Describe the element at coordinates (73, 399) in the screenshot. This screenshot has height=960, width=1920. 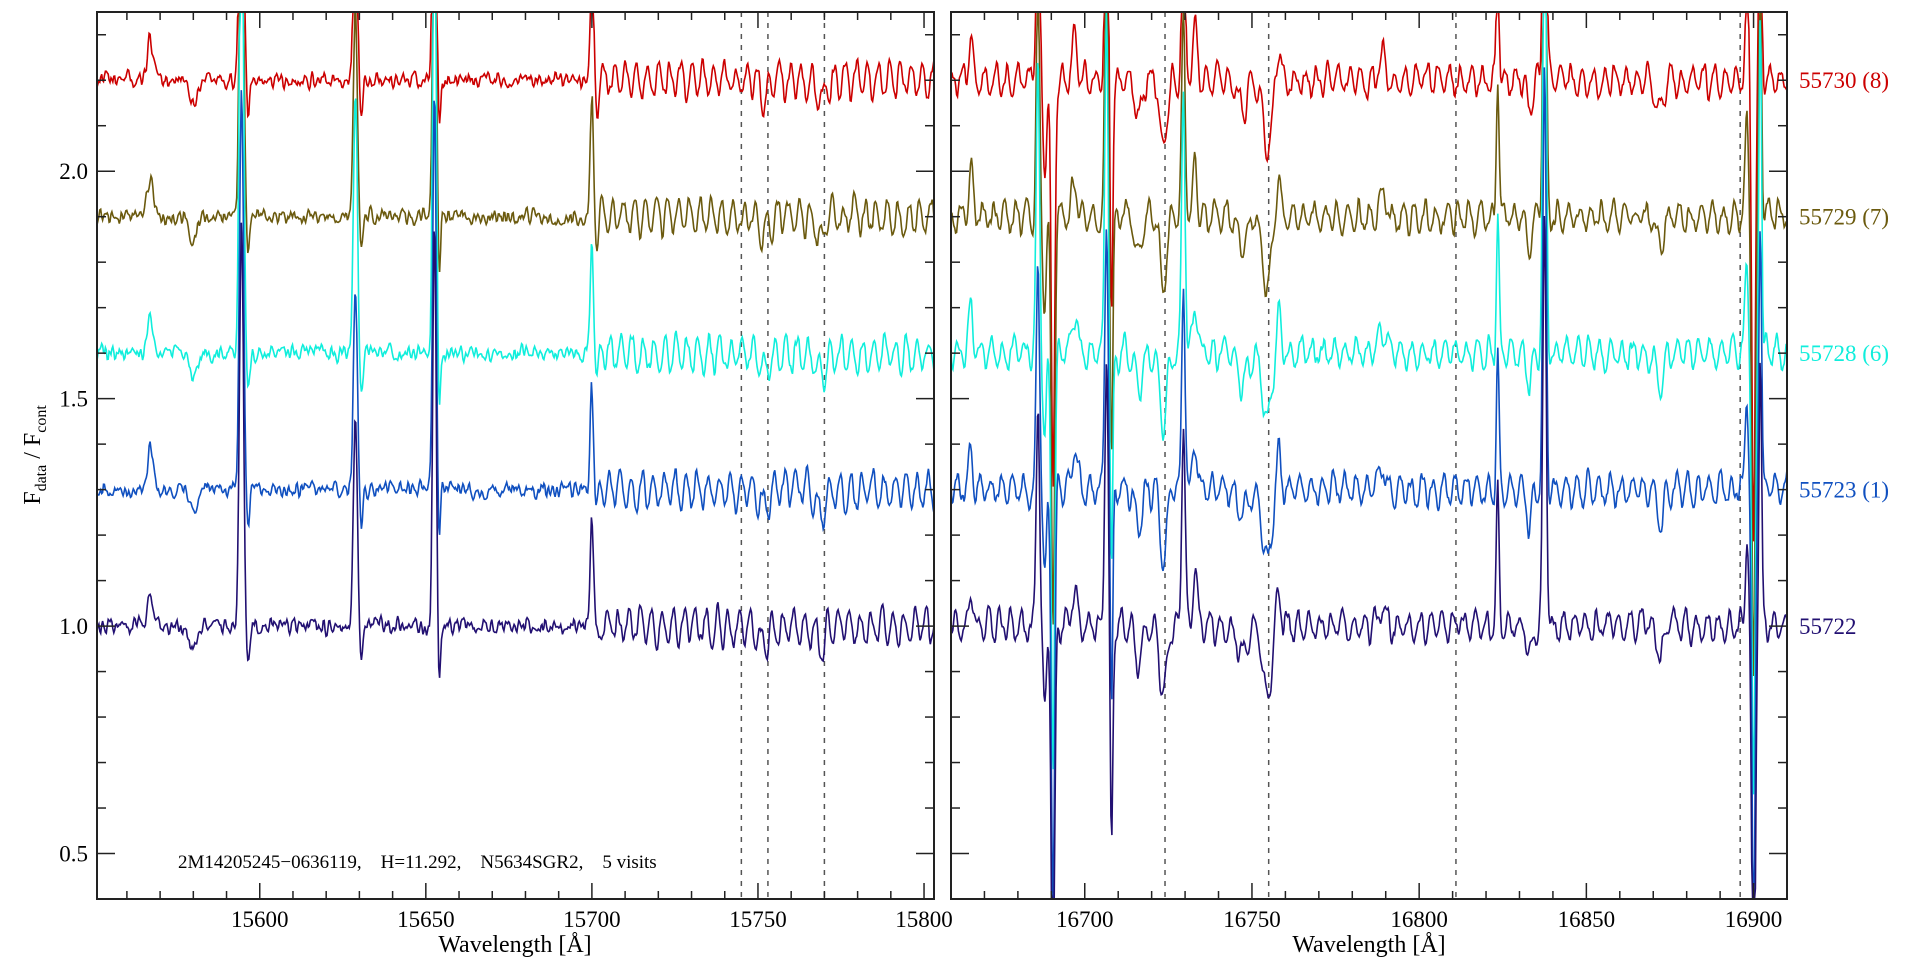
I see `y-tick-label: 1.5` at that location.